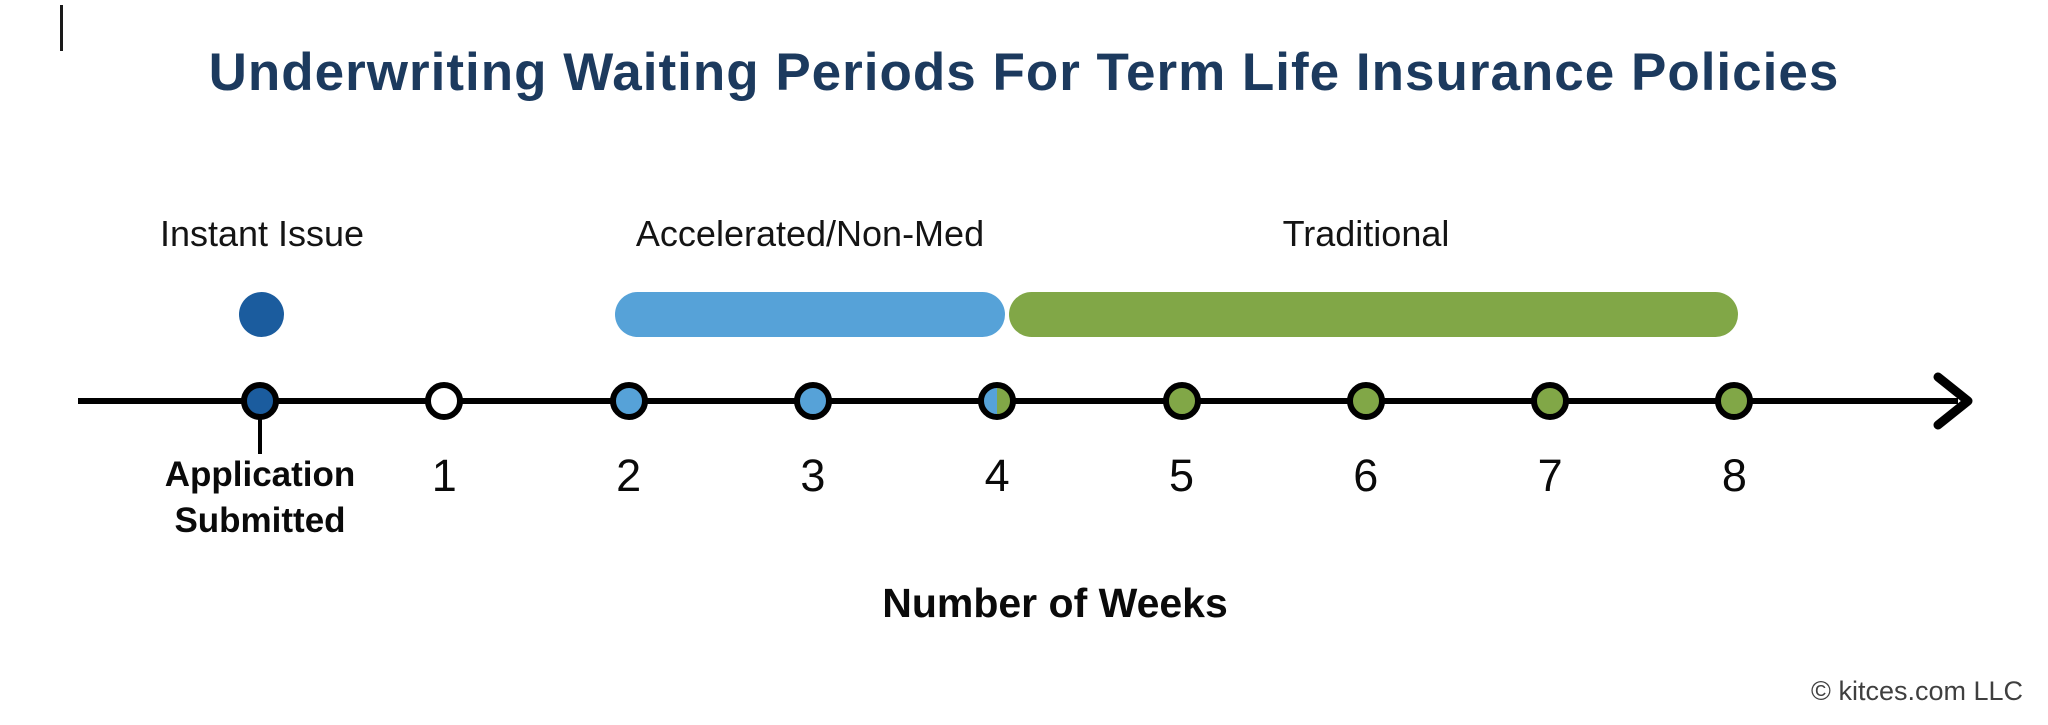  I want to click on week-tick-label-7: 7, so click(1550, 475).